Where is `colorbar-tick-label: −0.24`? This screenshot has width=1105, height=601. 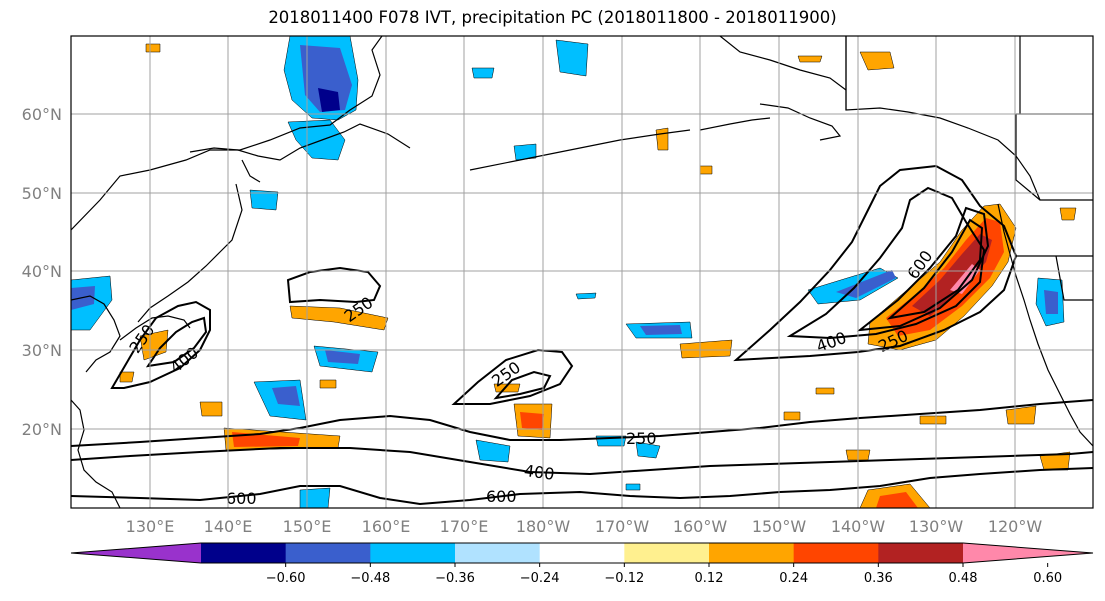
colorbar-tick-label: −0.24 is located at coordinates (540, 578).